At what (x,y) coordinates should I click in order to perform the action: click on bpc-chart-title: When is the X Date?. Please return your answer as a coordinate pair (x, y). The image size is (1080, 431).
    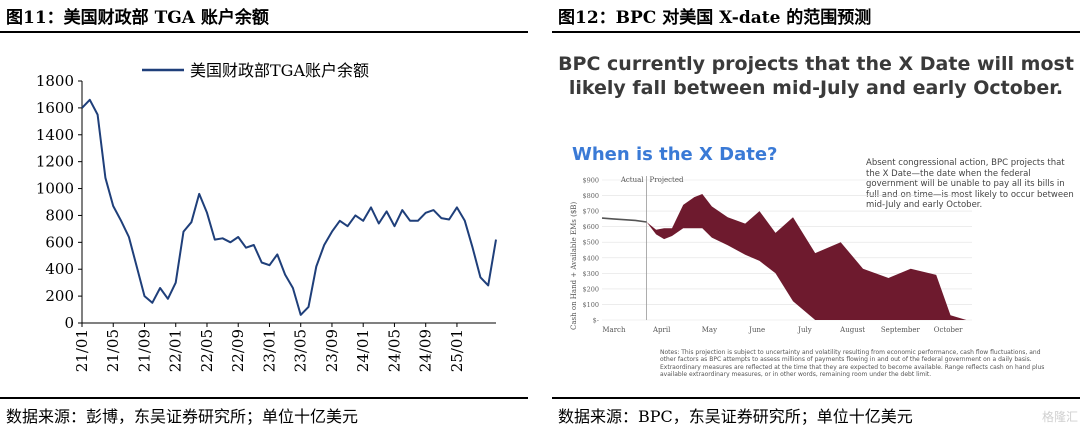
    Looking at the image, I should click on (675, 154).